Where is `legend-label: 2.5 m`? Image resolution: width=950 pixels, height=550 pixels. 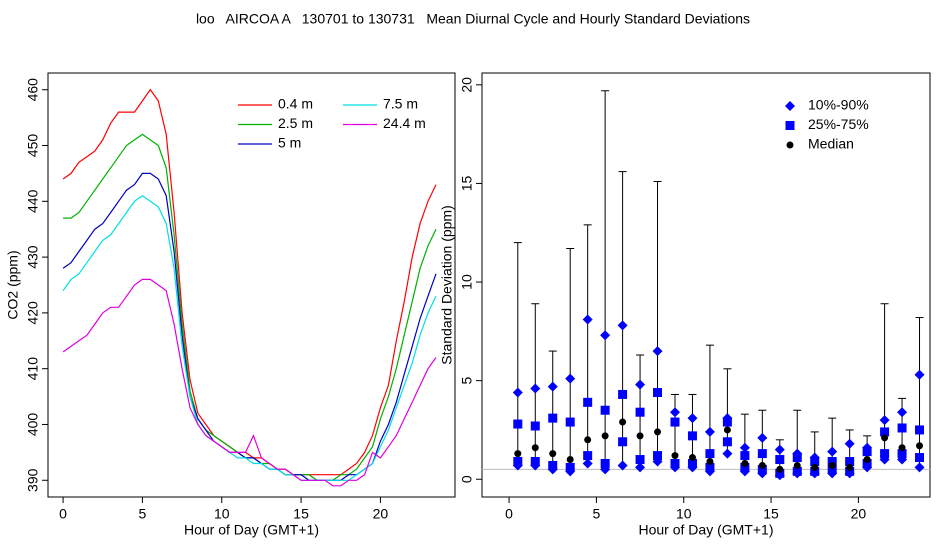
legend-label: 2.5 m is located at coordinates (295, 123).